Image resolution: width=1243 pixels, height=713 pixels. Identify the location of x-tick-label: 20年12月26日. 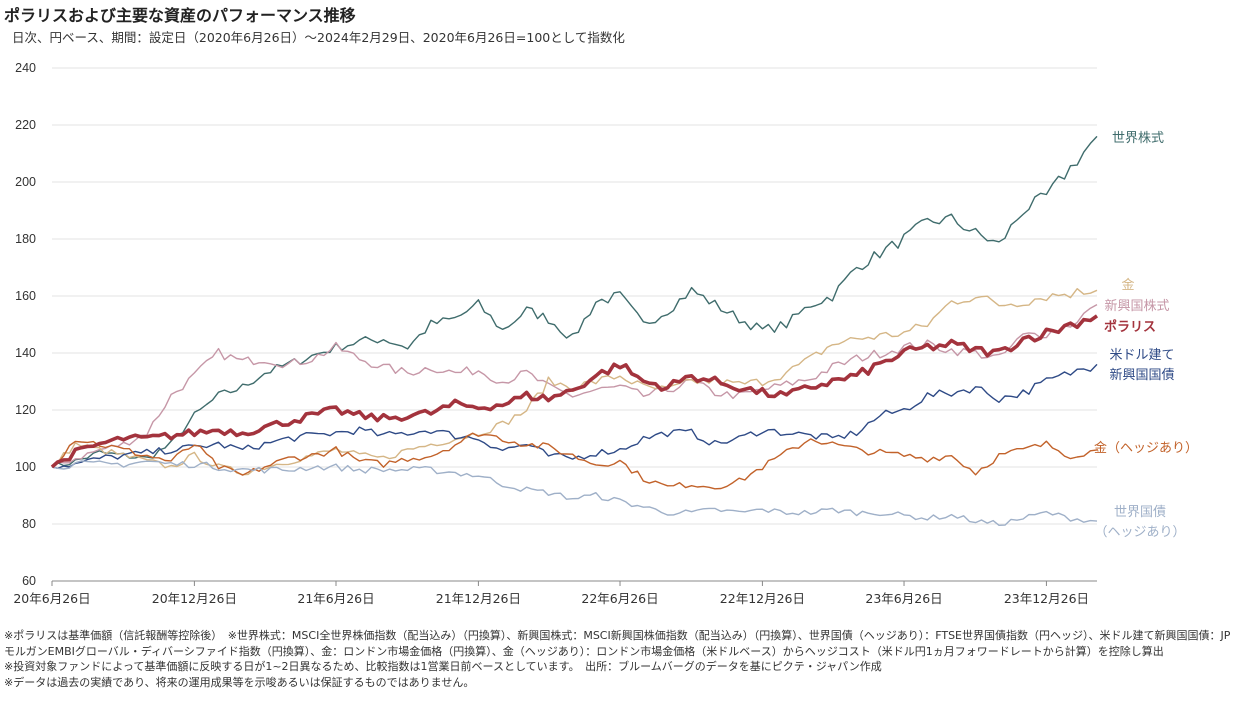
(194, 598).